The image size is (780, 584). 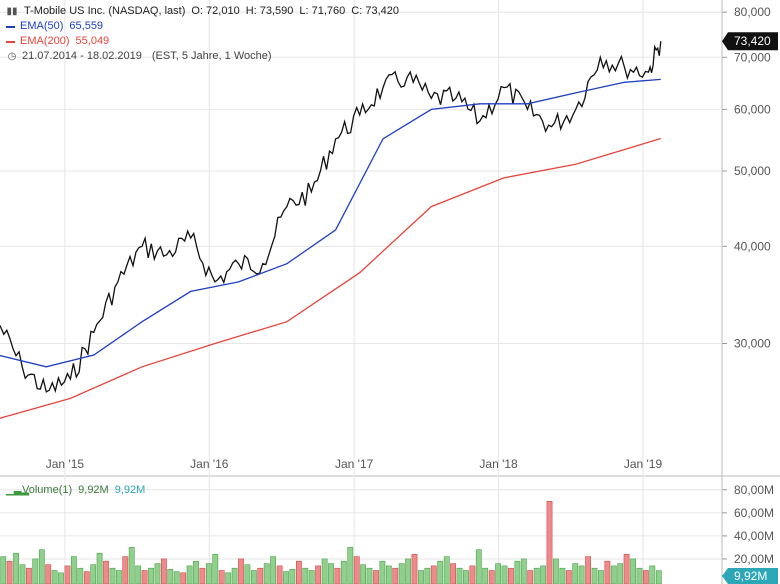 What do you see at coordinates (10, 41) in the screenshot?
I see `ema200-swatch` at bounding box center [10, 41].